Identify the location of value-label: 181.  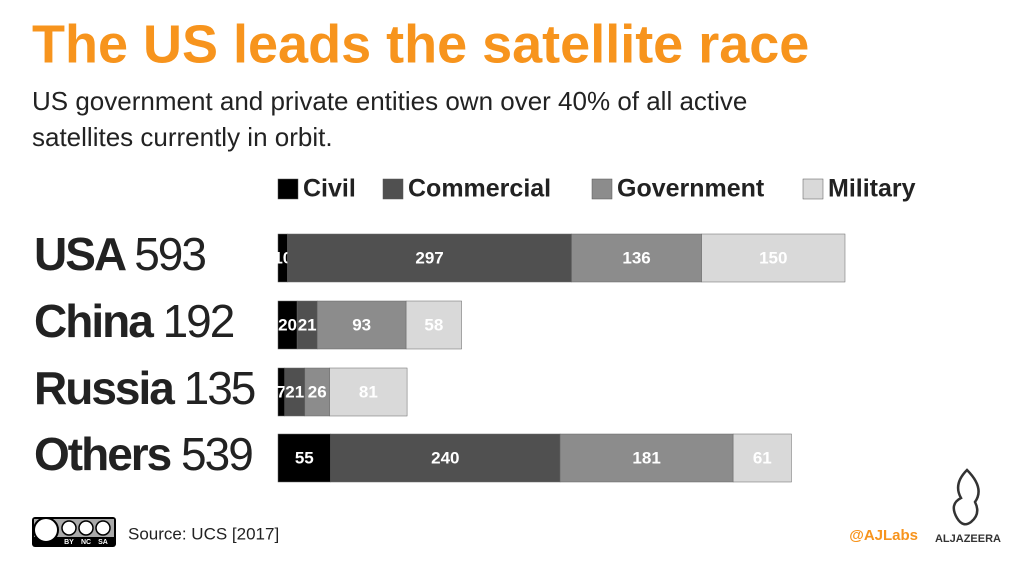
(646, 457).